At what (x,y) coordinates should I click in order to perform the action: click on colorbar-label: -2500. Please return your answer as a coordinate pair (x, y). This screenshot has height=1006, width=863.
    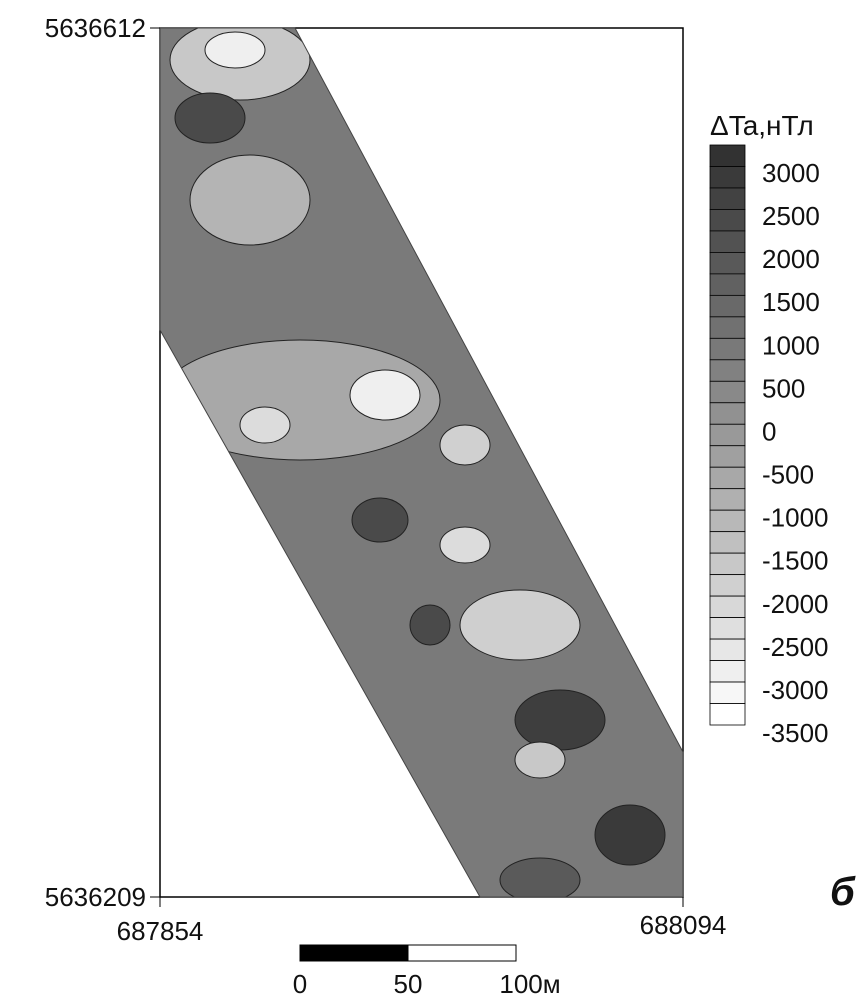
    Looking at the image, I should click on (795, 647).